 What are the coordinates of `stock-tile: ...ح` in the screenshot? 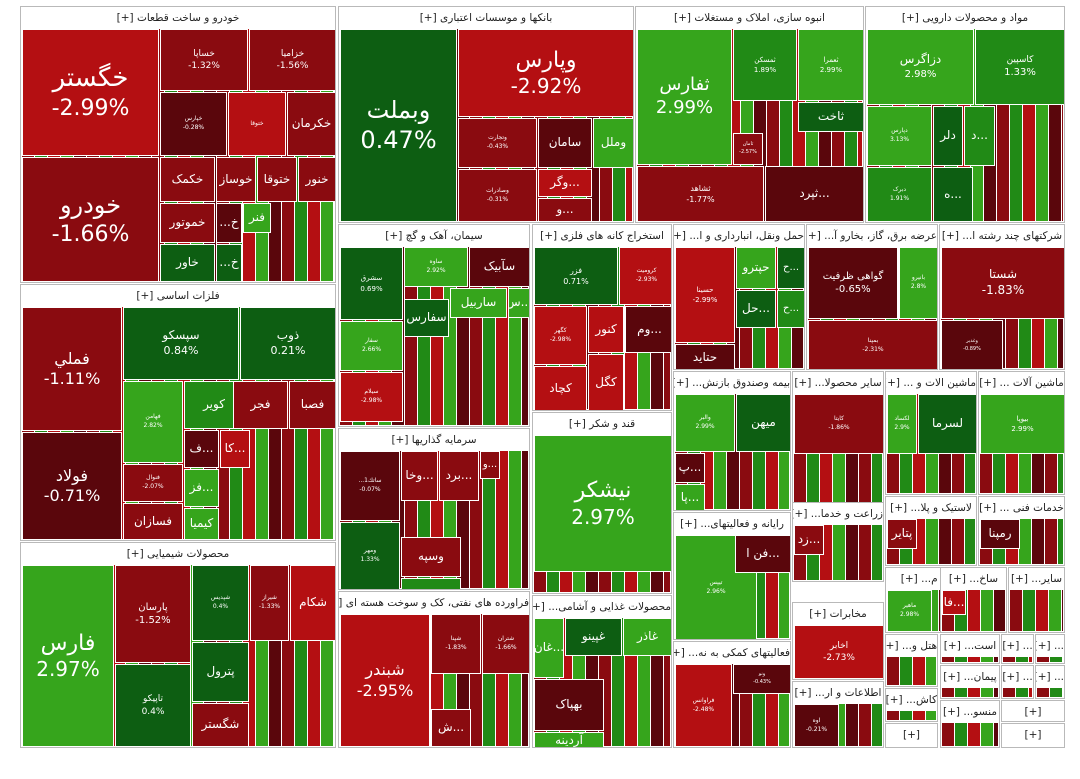 It's located at (790, 309).